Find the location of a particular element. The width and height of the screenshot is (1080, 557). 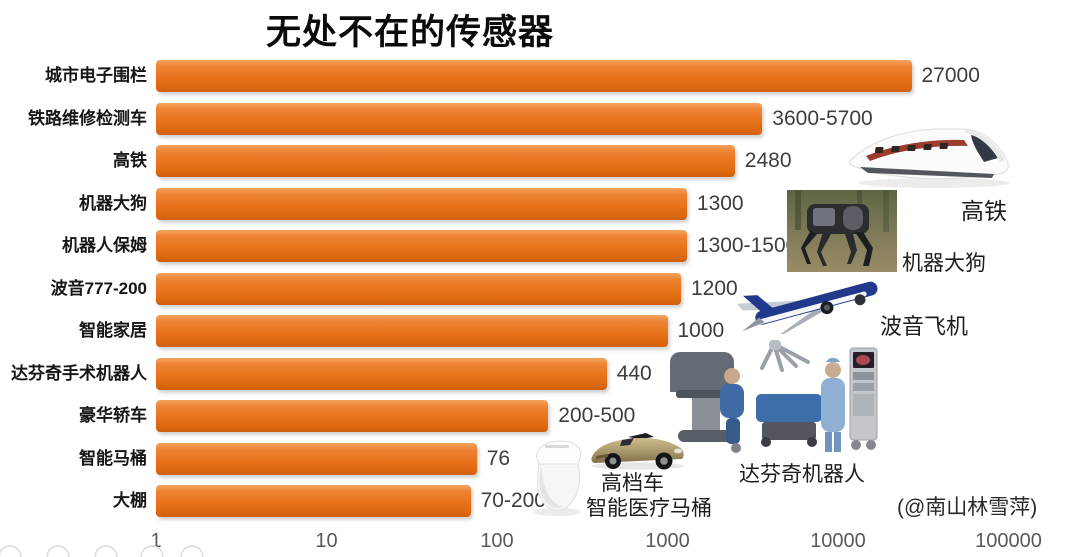

x-tick-label: 1000 is located at coordinates (667, 541).